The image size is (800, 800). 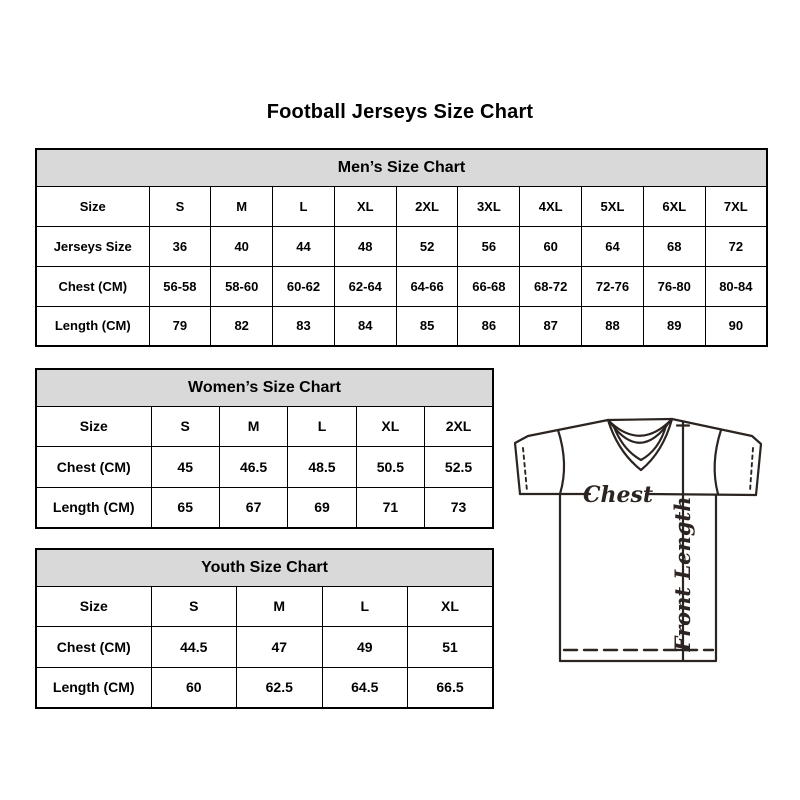 I want to click on size-header-row: Size S M L XL 2XL, so click(x=264, y=426).